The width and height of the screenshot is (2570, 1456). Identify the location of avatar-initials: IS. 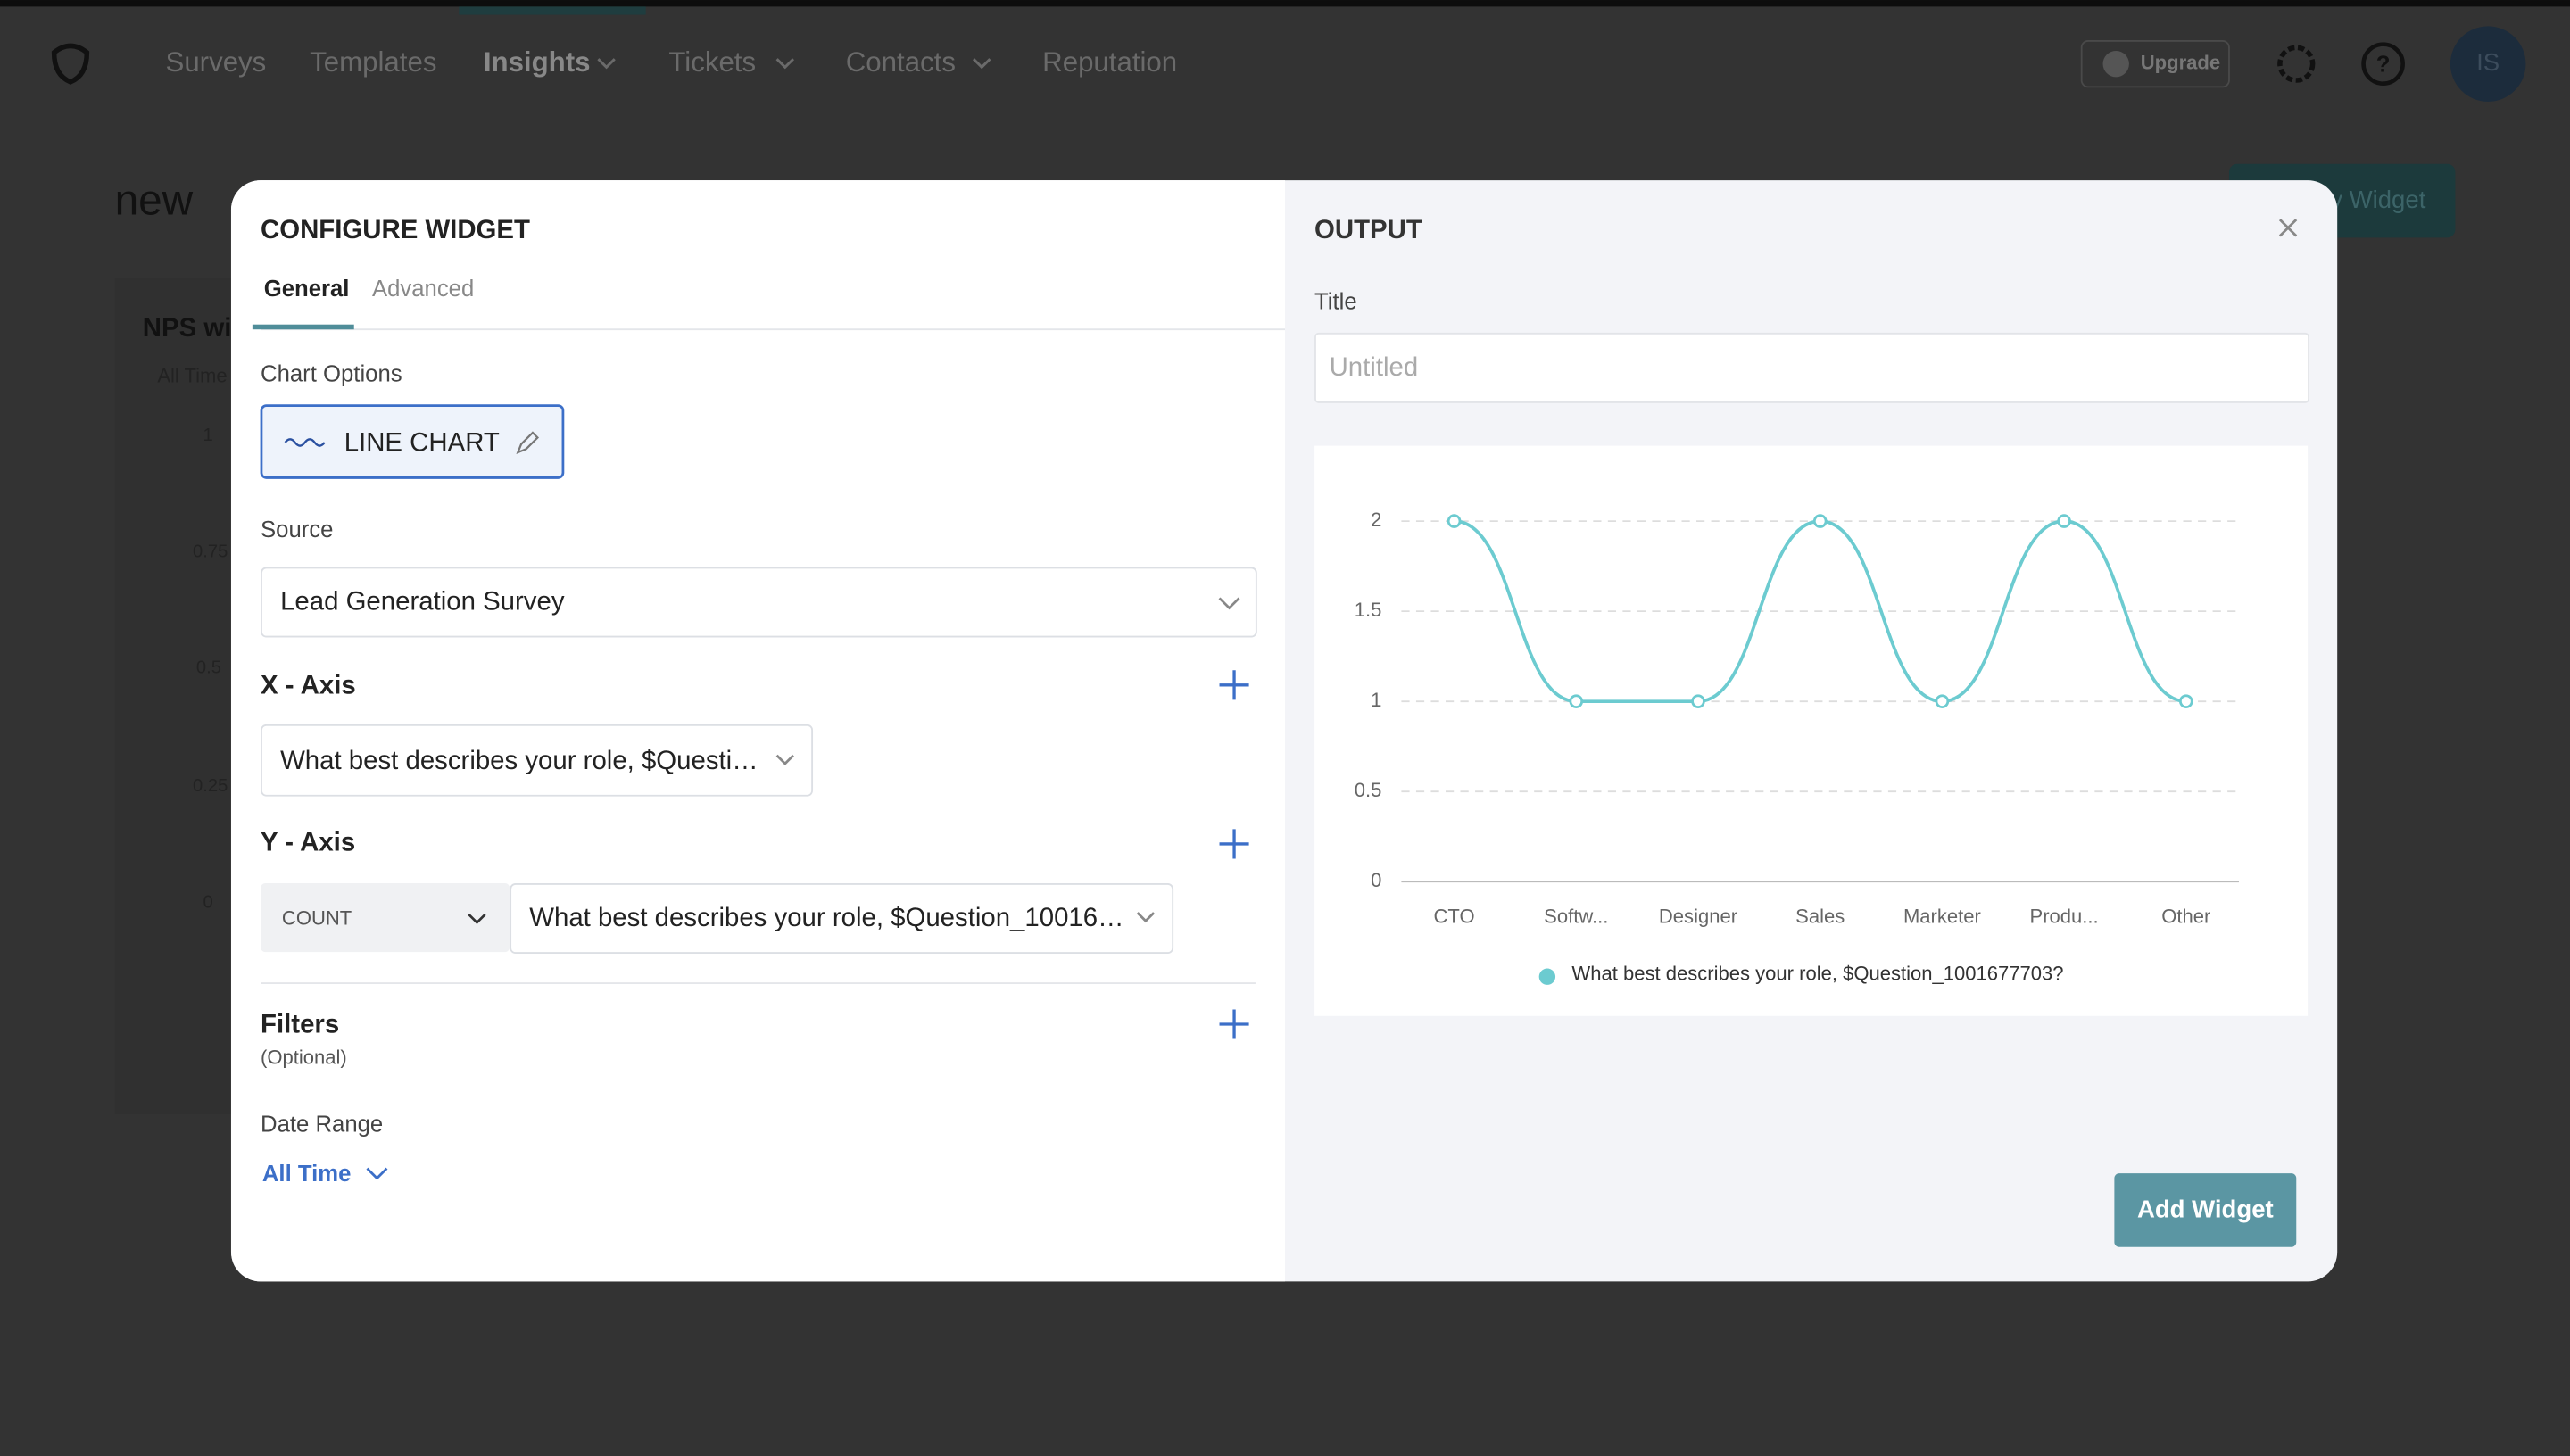
(2488, 62).